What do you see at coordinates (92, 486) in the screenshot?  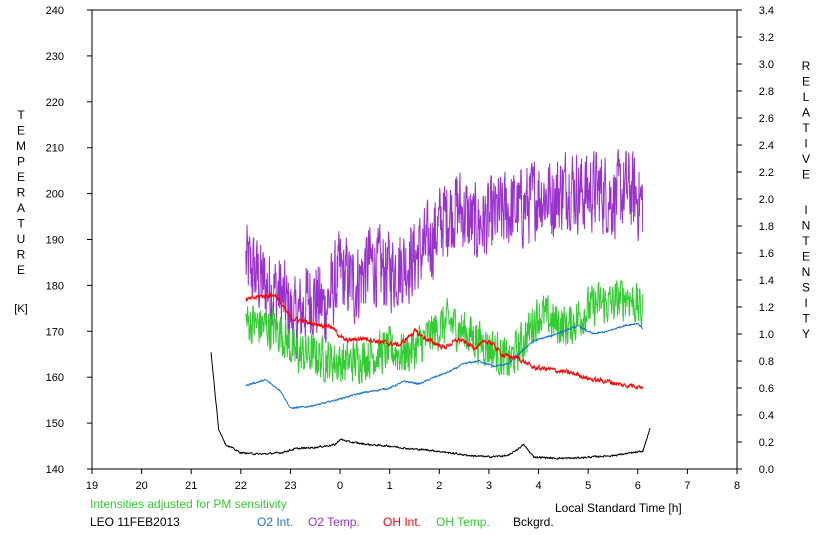 I see `x-tick-label: 19` at bounding box center [92, 486].